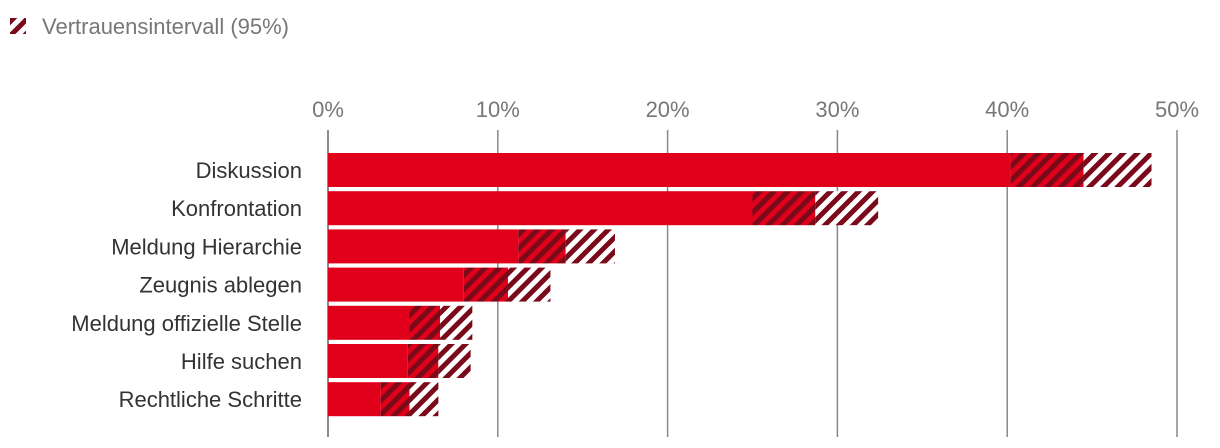  Describe the element at coordinates (186, 323) in the screenshot. I see `category-label: Meldung offizielle Stelle` at that location.